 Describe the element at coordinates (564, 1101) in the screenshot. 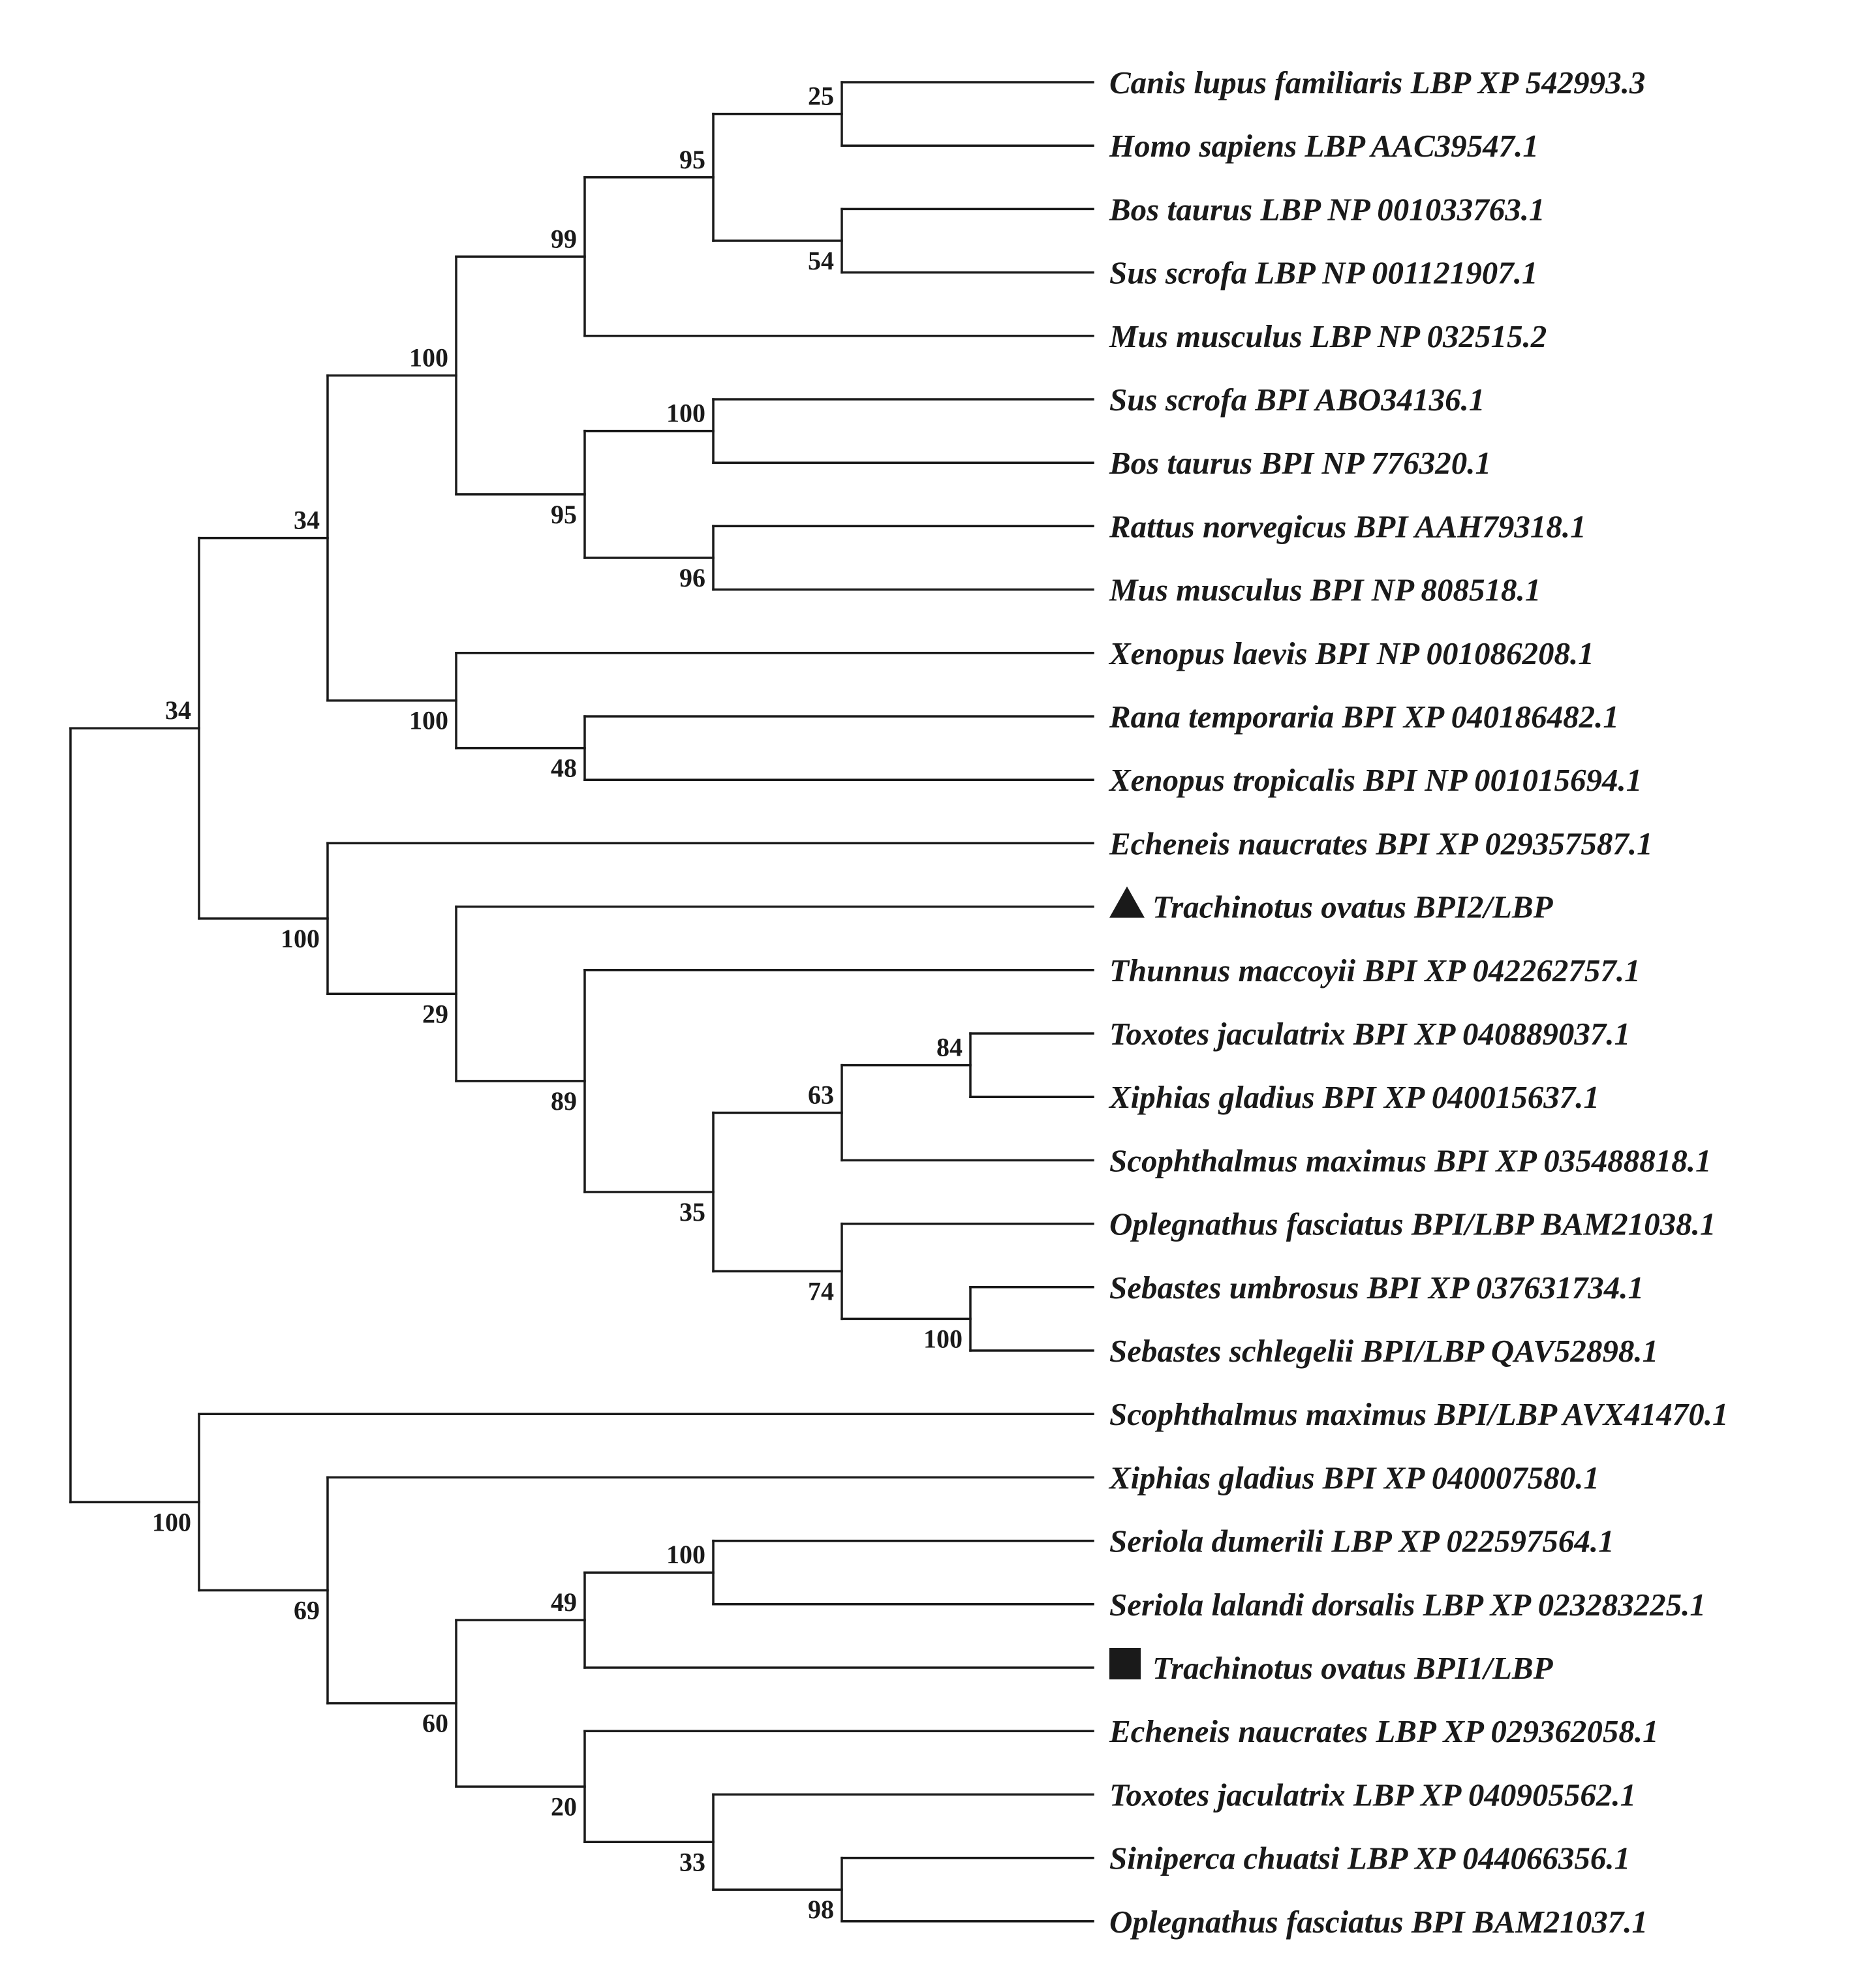

I see `bootstrap-value: 89` at that location.